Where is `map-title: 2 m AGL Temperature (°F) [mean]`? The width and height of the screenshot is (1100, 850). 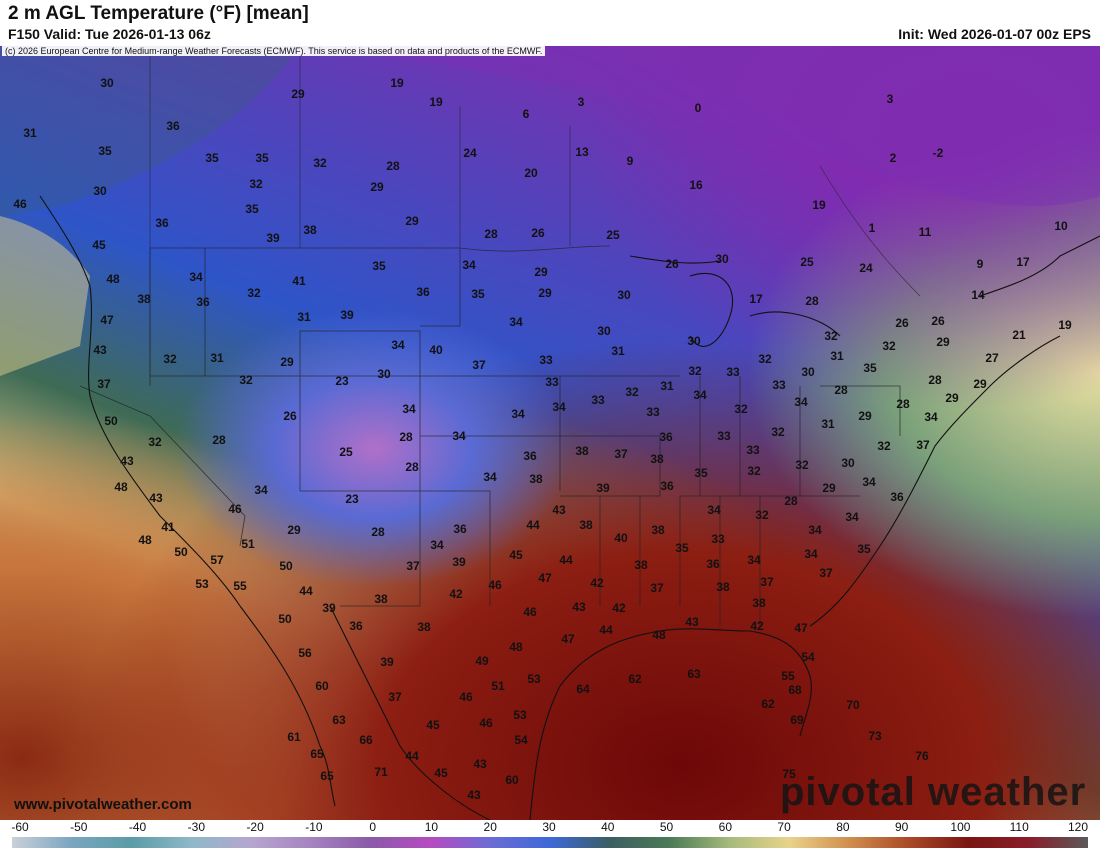 map-title: 2 m AGL Temperature (°F) [mean] is located at coordinates (158, 13).